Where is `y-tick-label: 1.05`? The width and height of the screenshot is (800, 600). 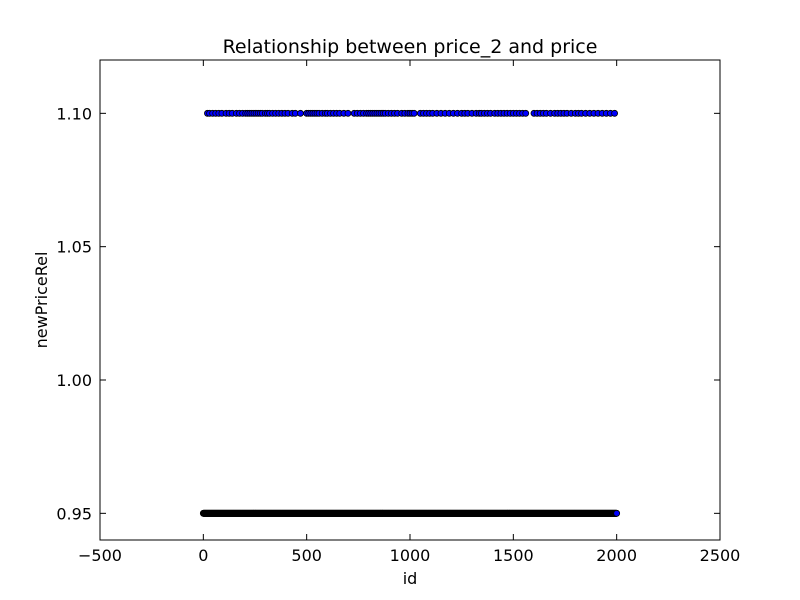 y-tick-label: 1.05 is located at coordinates (74, 247).